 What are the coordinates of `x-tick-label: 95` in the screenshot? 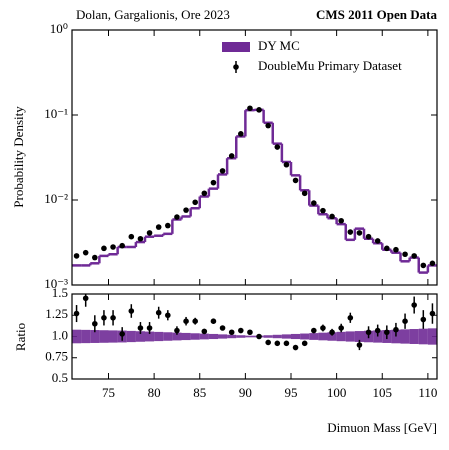 It's located at (291, 392).